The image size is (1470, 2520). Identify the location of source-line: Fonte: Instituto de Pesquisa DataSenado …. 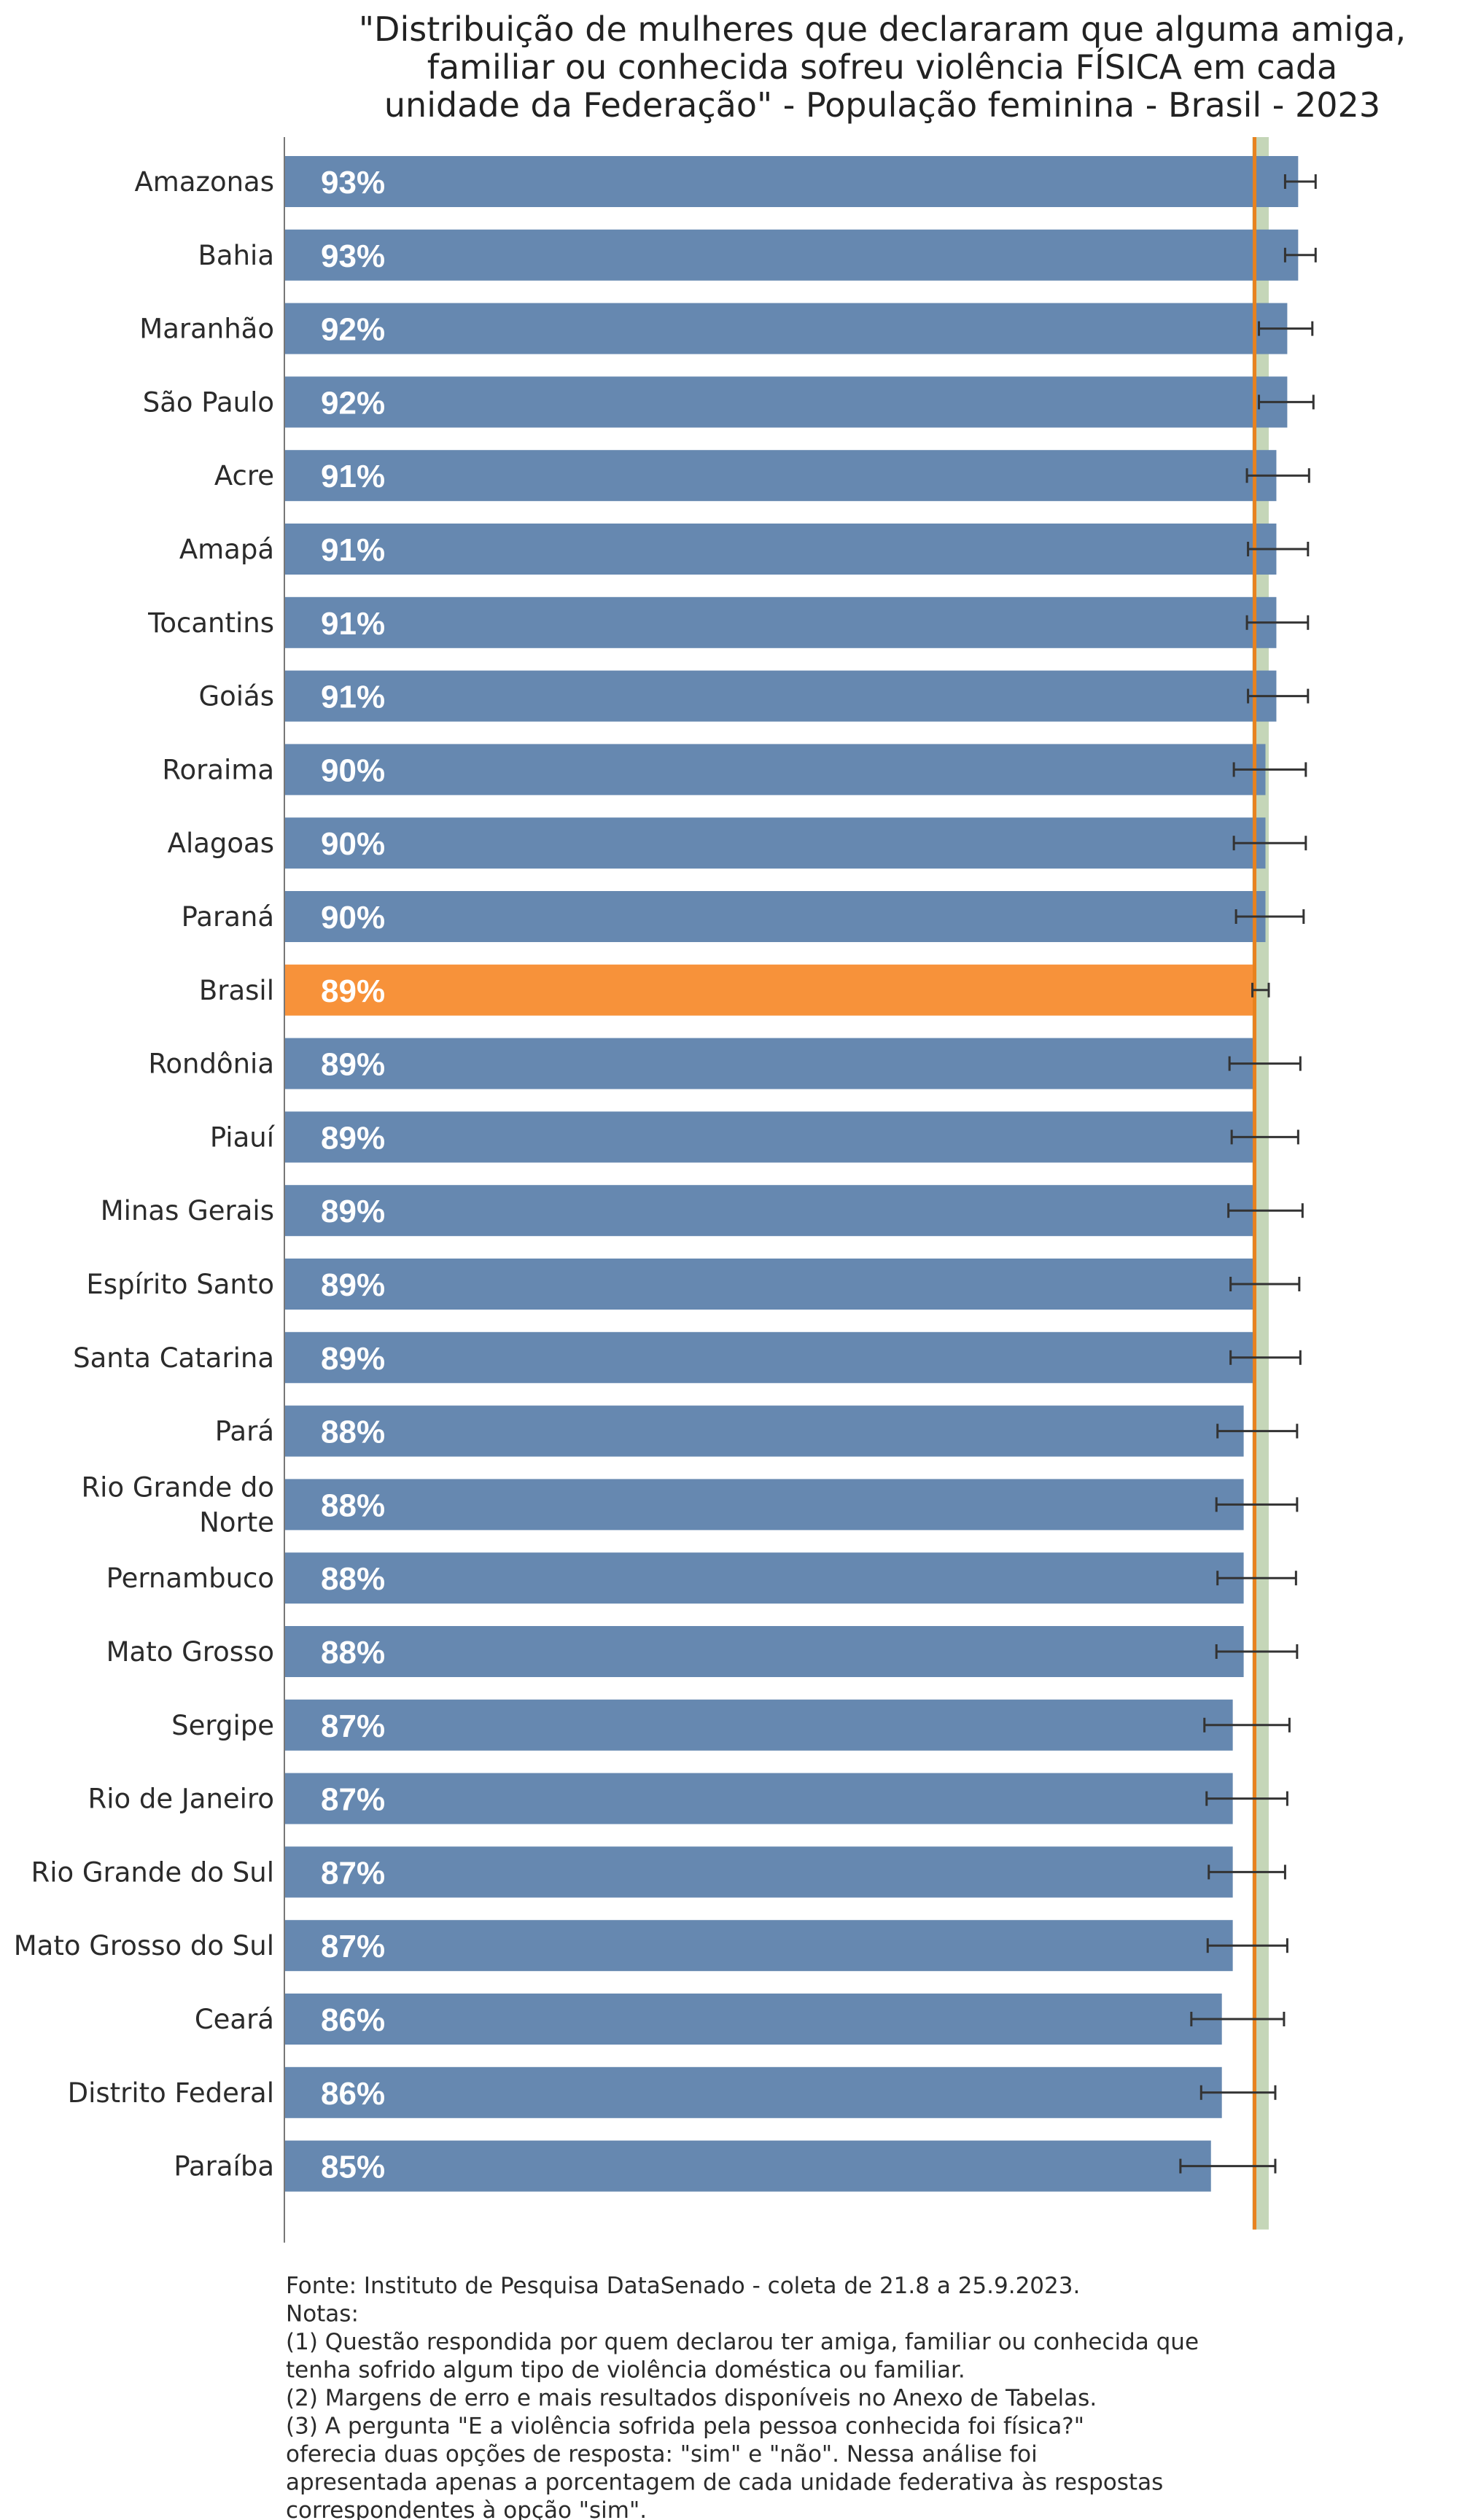
(683, 2286).